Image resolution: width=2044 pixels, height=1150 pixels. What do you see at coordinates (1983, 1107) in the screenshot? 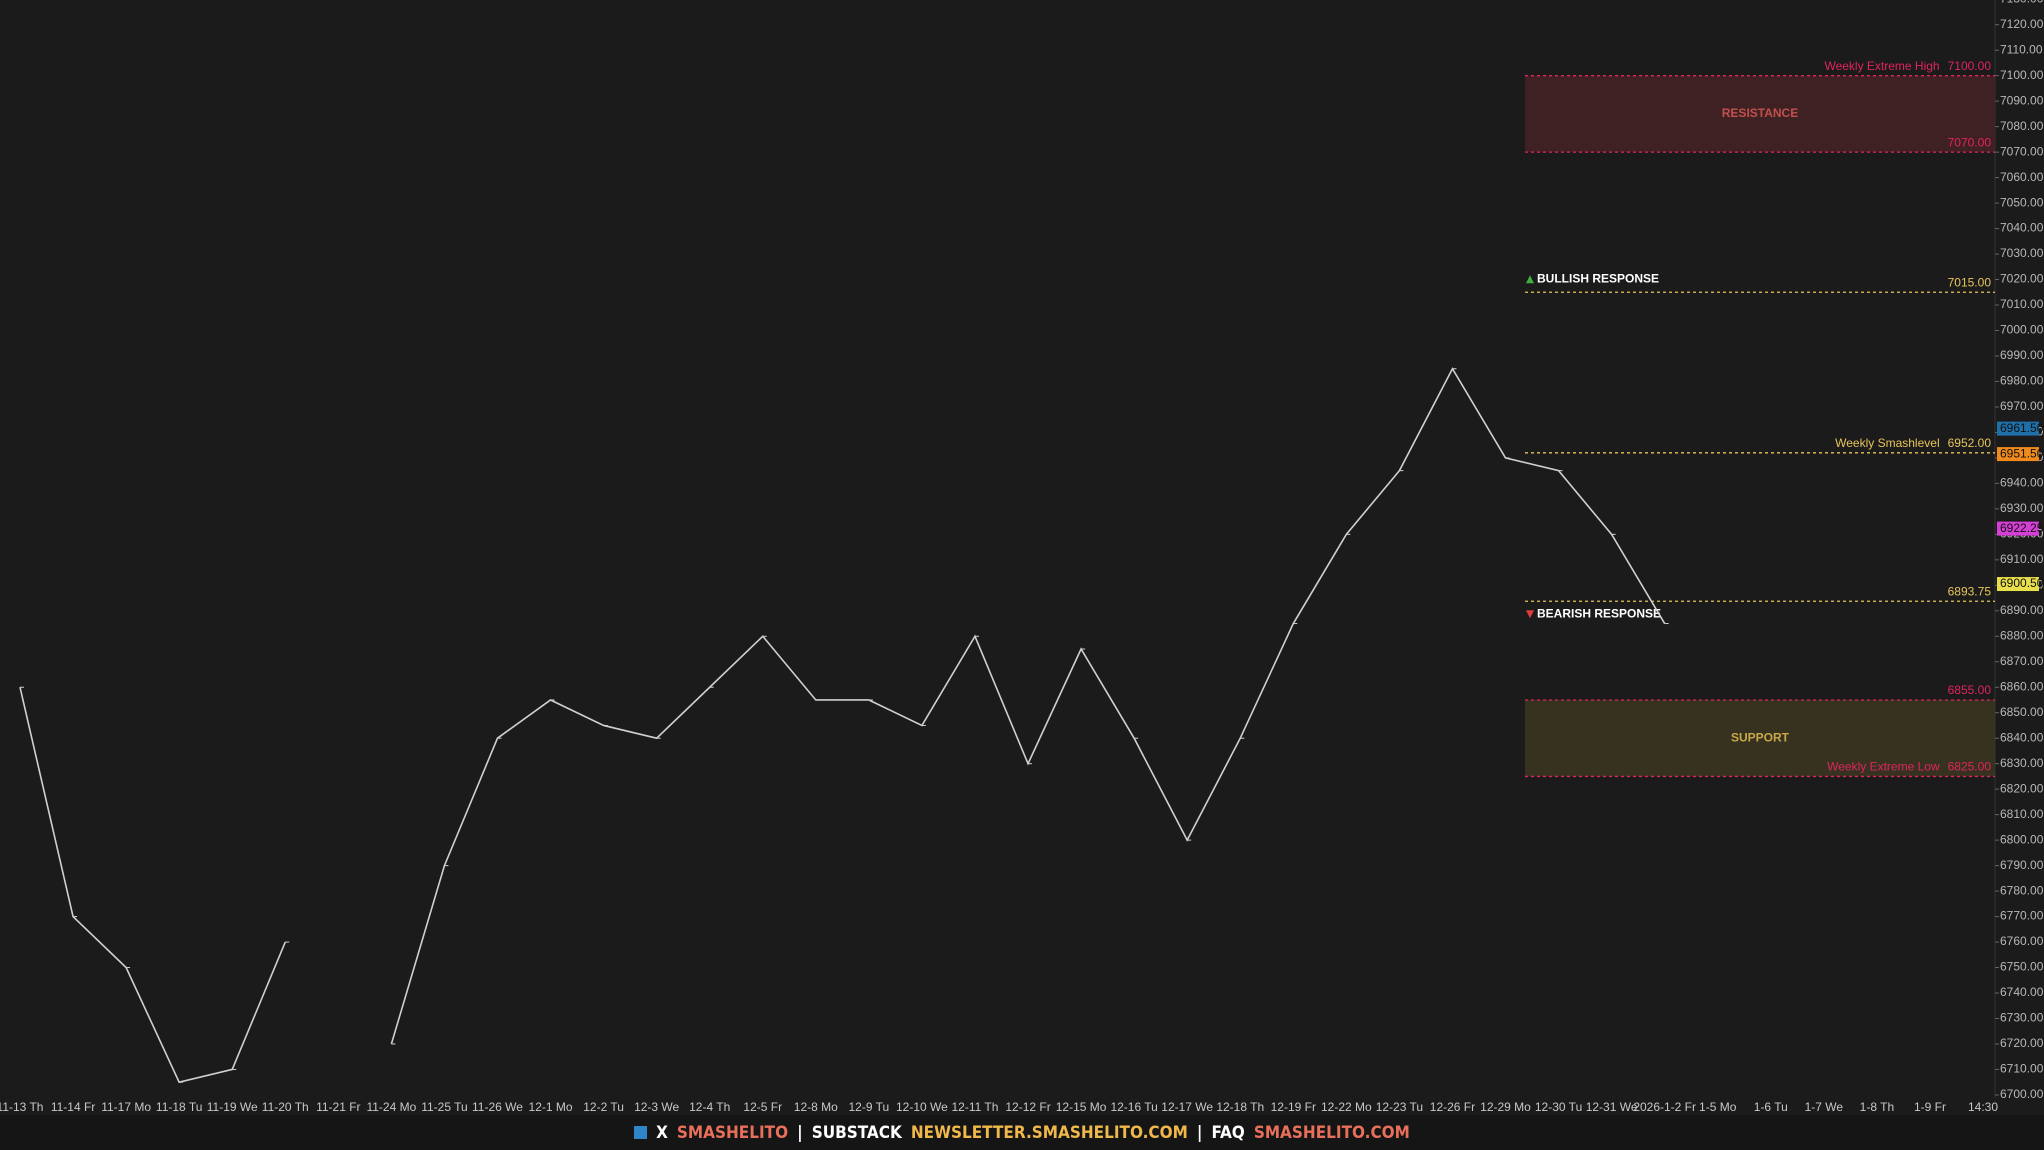
I see `x-tick-label: 14:30` at bounding box center [1983, 1107].